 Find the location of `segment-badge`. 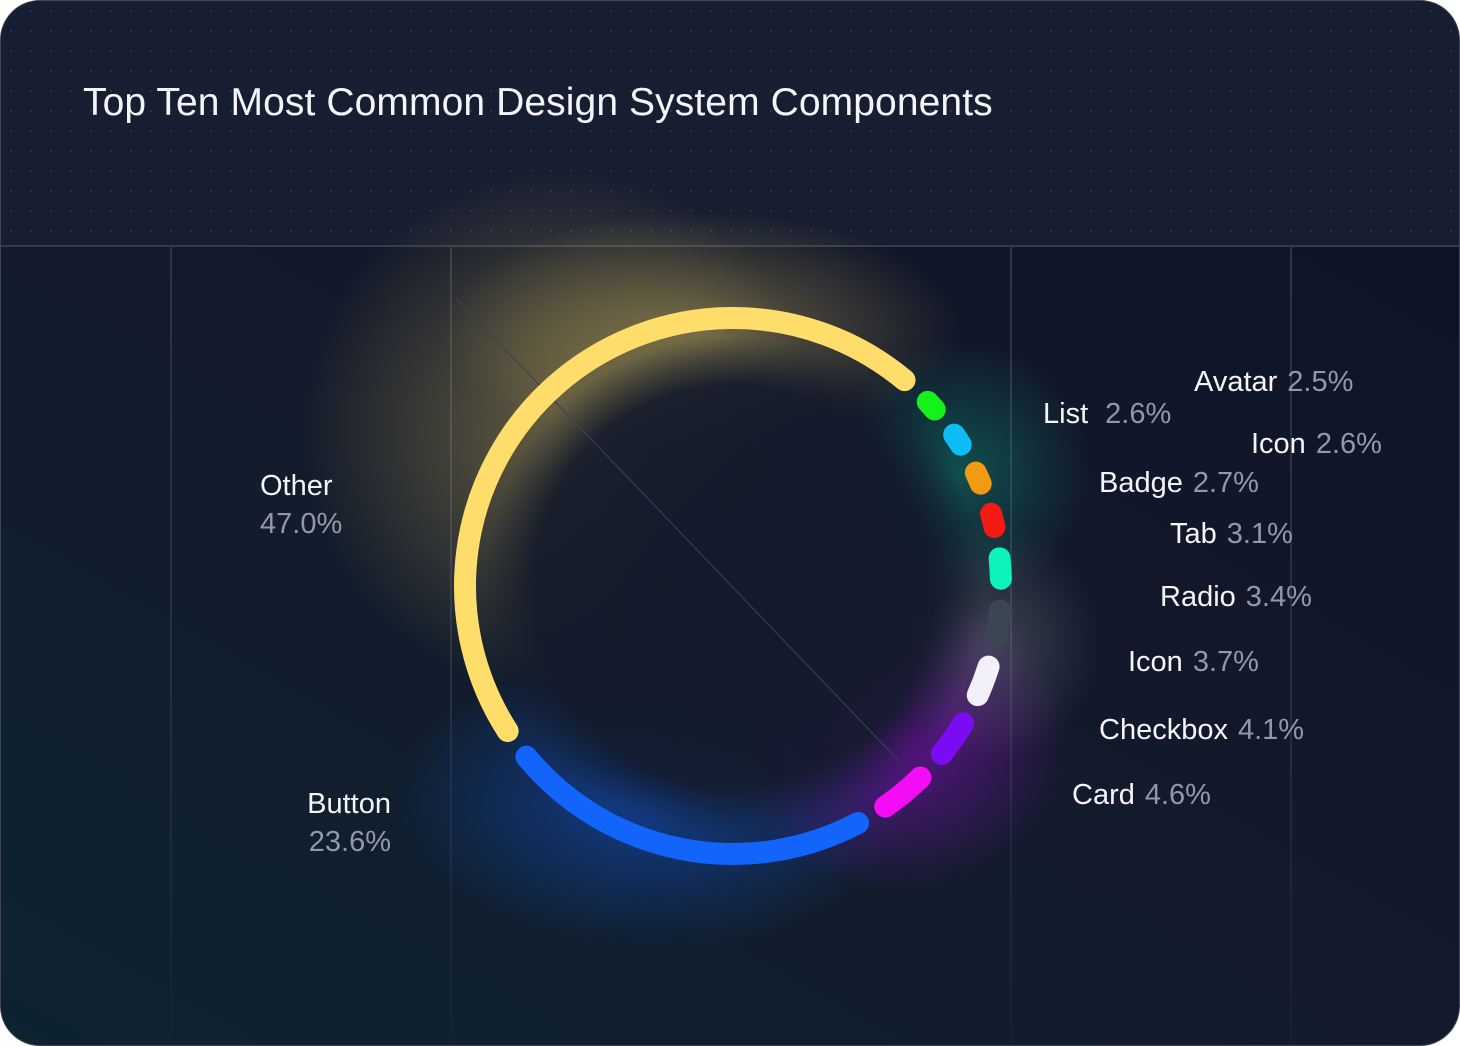

segment-badge is located at coordinates (993, 520).